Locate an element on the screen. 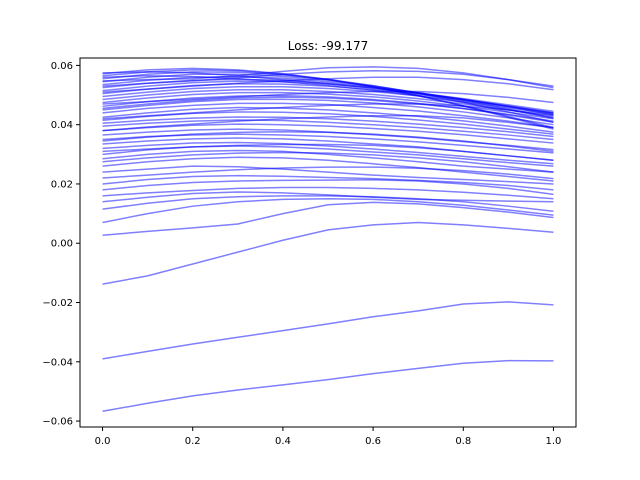 Image resolution: width=640 pixels, height=480 pixels. y-tick-label: 0.00 is located at coordinates (62, 244).